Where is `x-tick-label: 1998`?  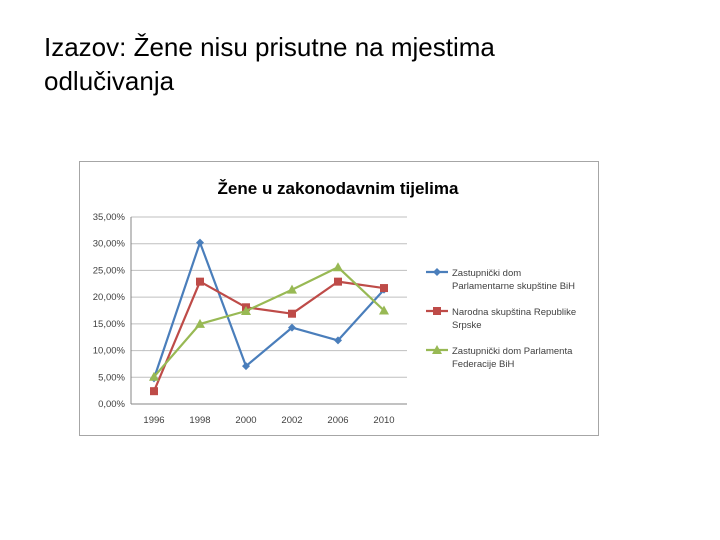
x-tick-label: 1998 is located at coordinates (199, 420).